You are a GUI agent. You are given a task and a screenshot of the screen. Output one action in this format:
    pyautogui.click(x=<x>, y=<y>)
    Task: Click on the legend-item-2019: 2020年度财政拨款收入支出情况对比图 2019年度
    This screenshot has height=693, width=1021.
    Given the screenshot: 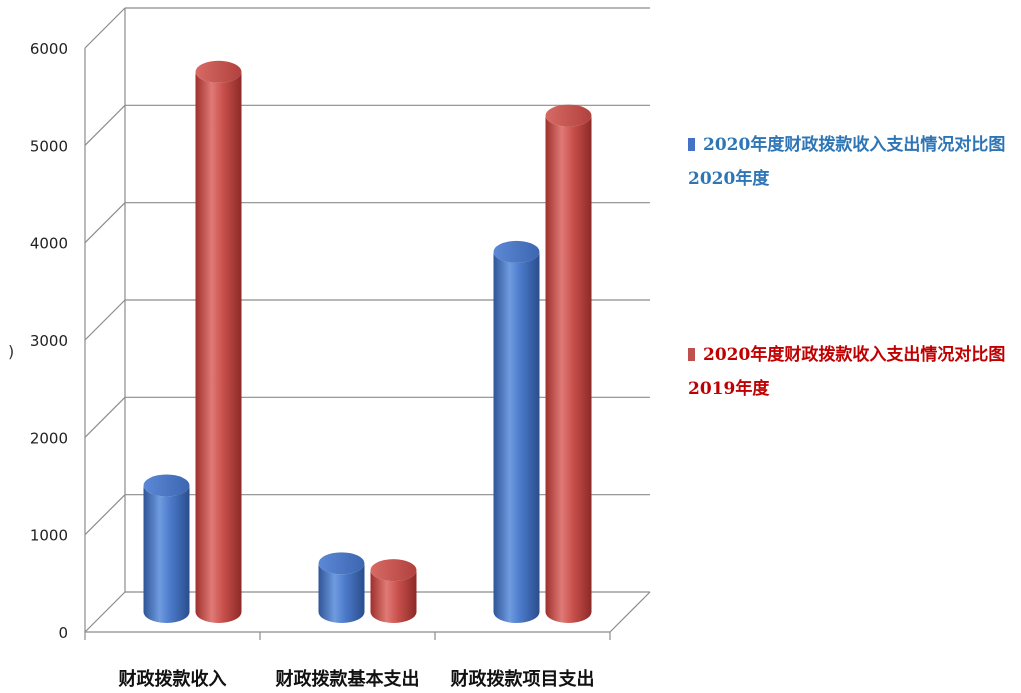 What is the action you would take?
    pyautogui.click(x=853, y=372)
    